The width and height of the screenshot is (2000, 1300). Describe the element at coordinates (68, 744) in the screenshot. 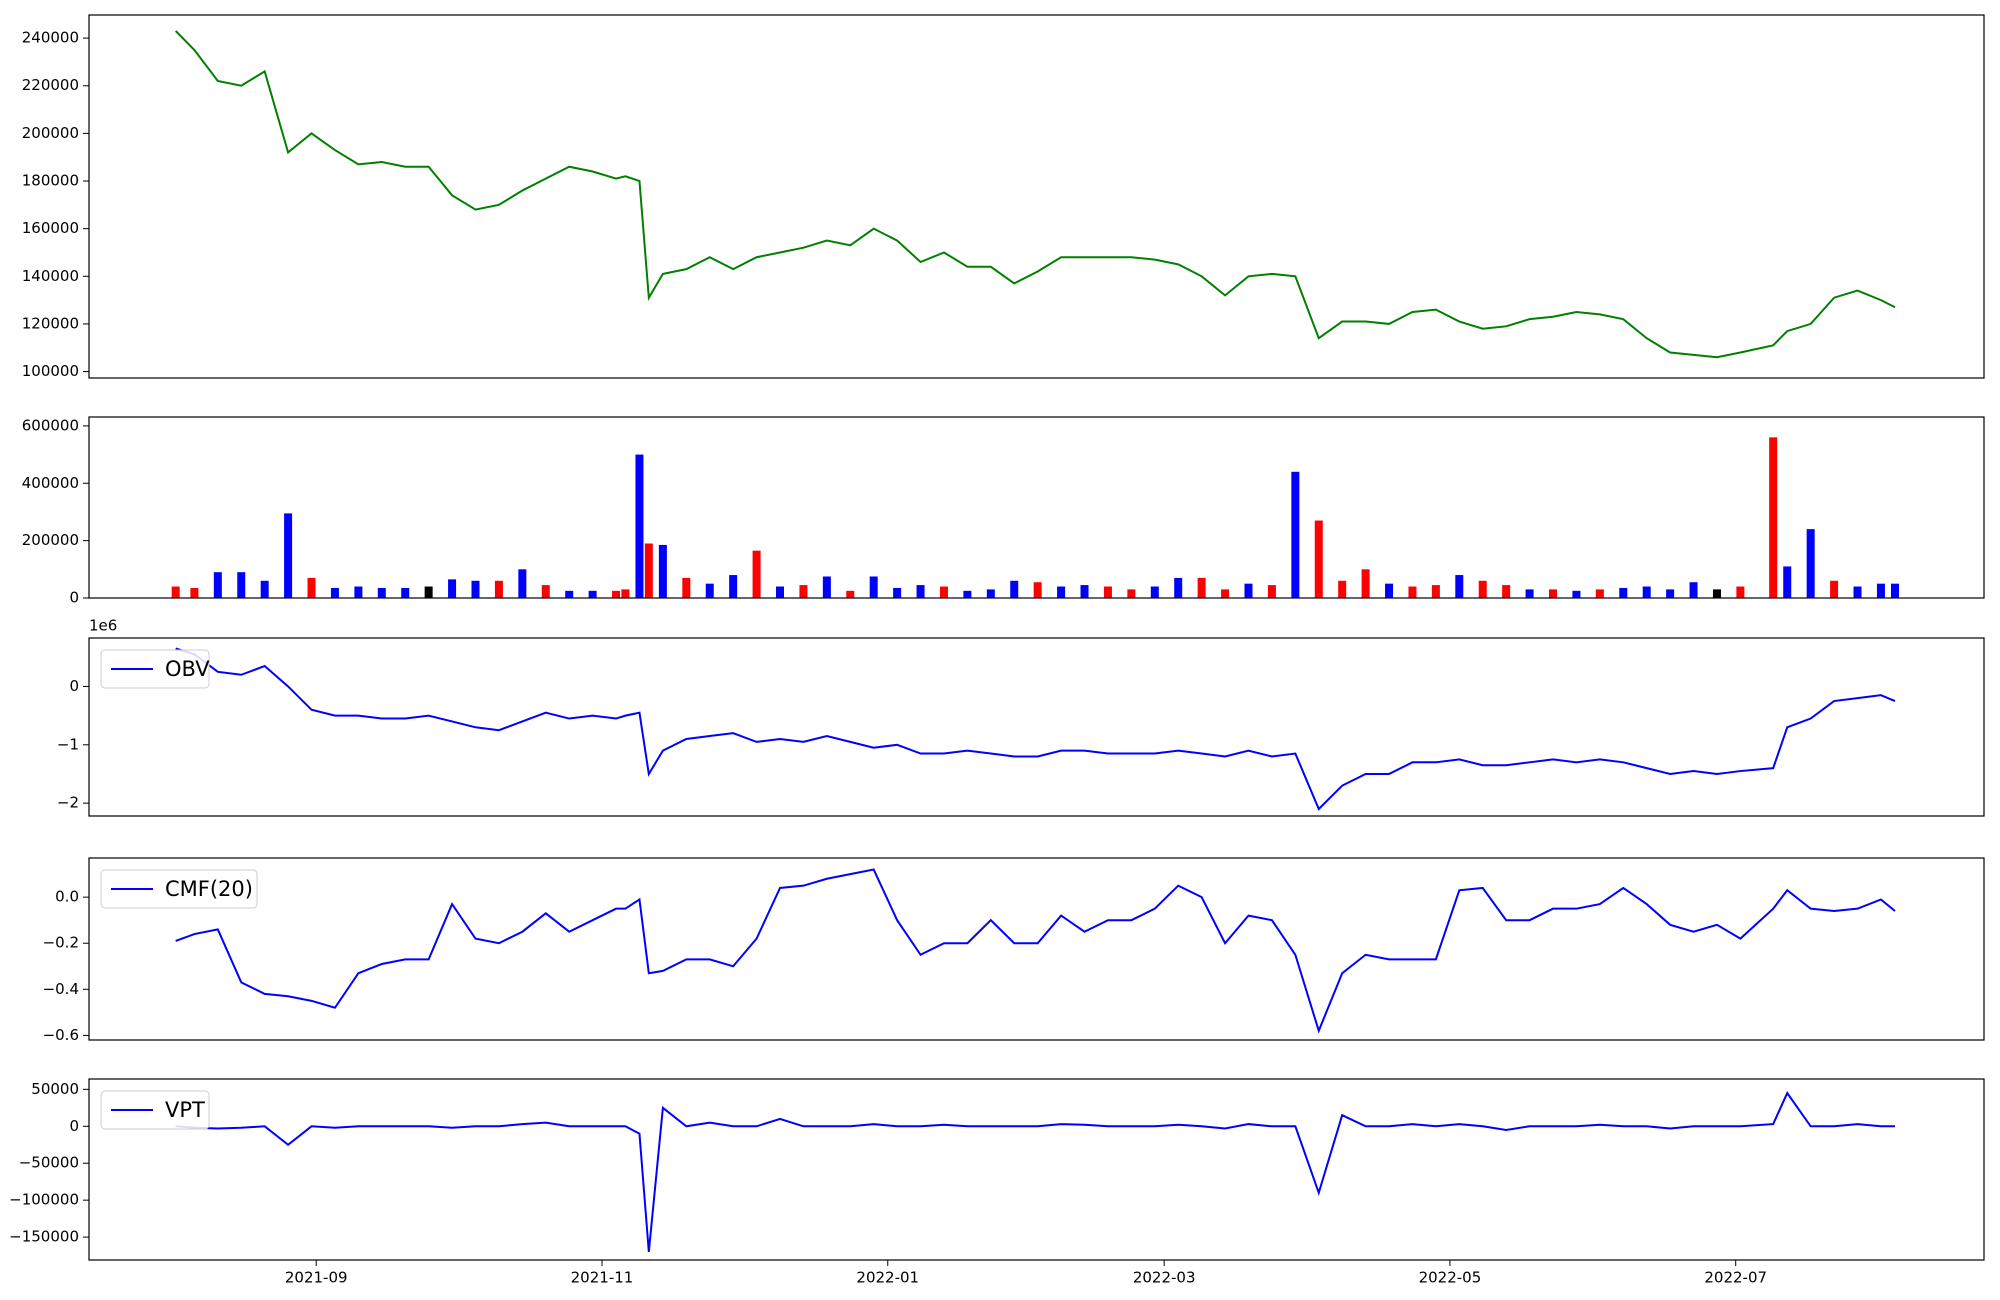

I see `y-tick-label: −1` at that location.